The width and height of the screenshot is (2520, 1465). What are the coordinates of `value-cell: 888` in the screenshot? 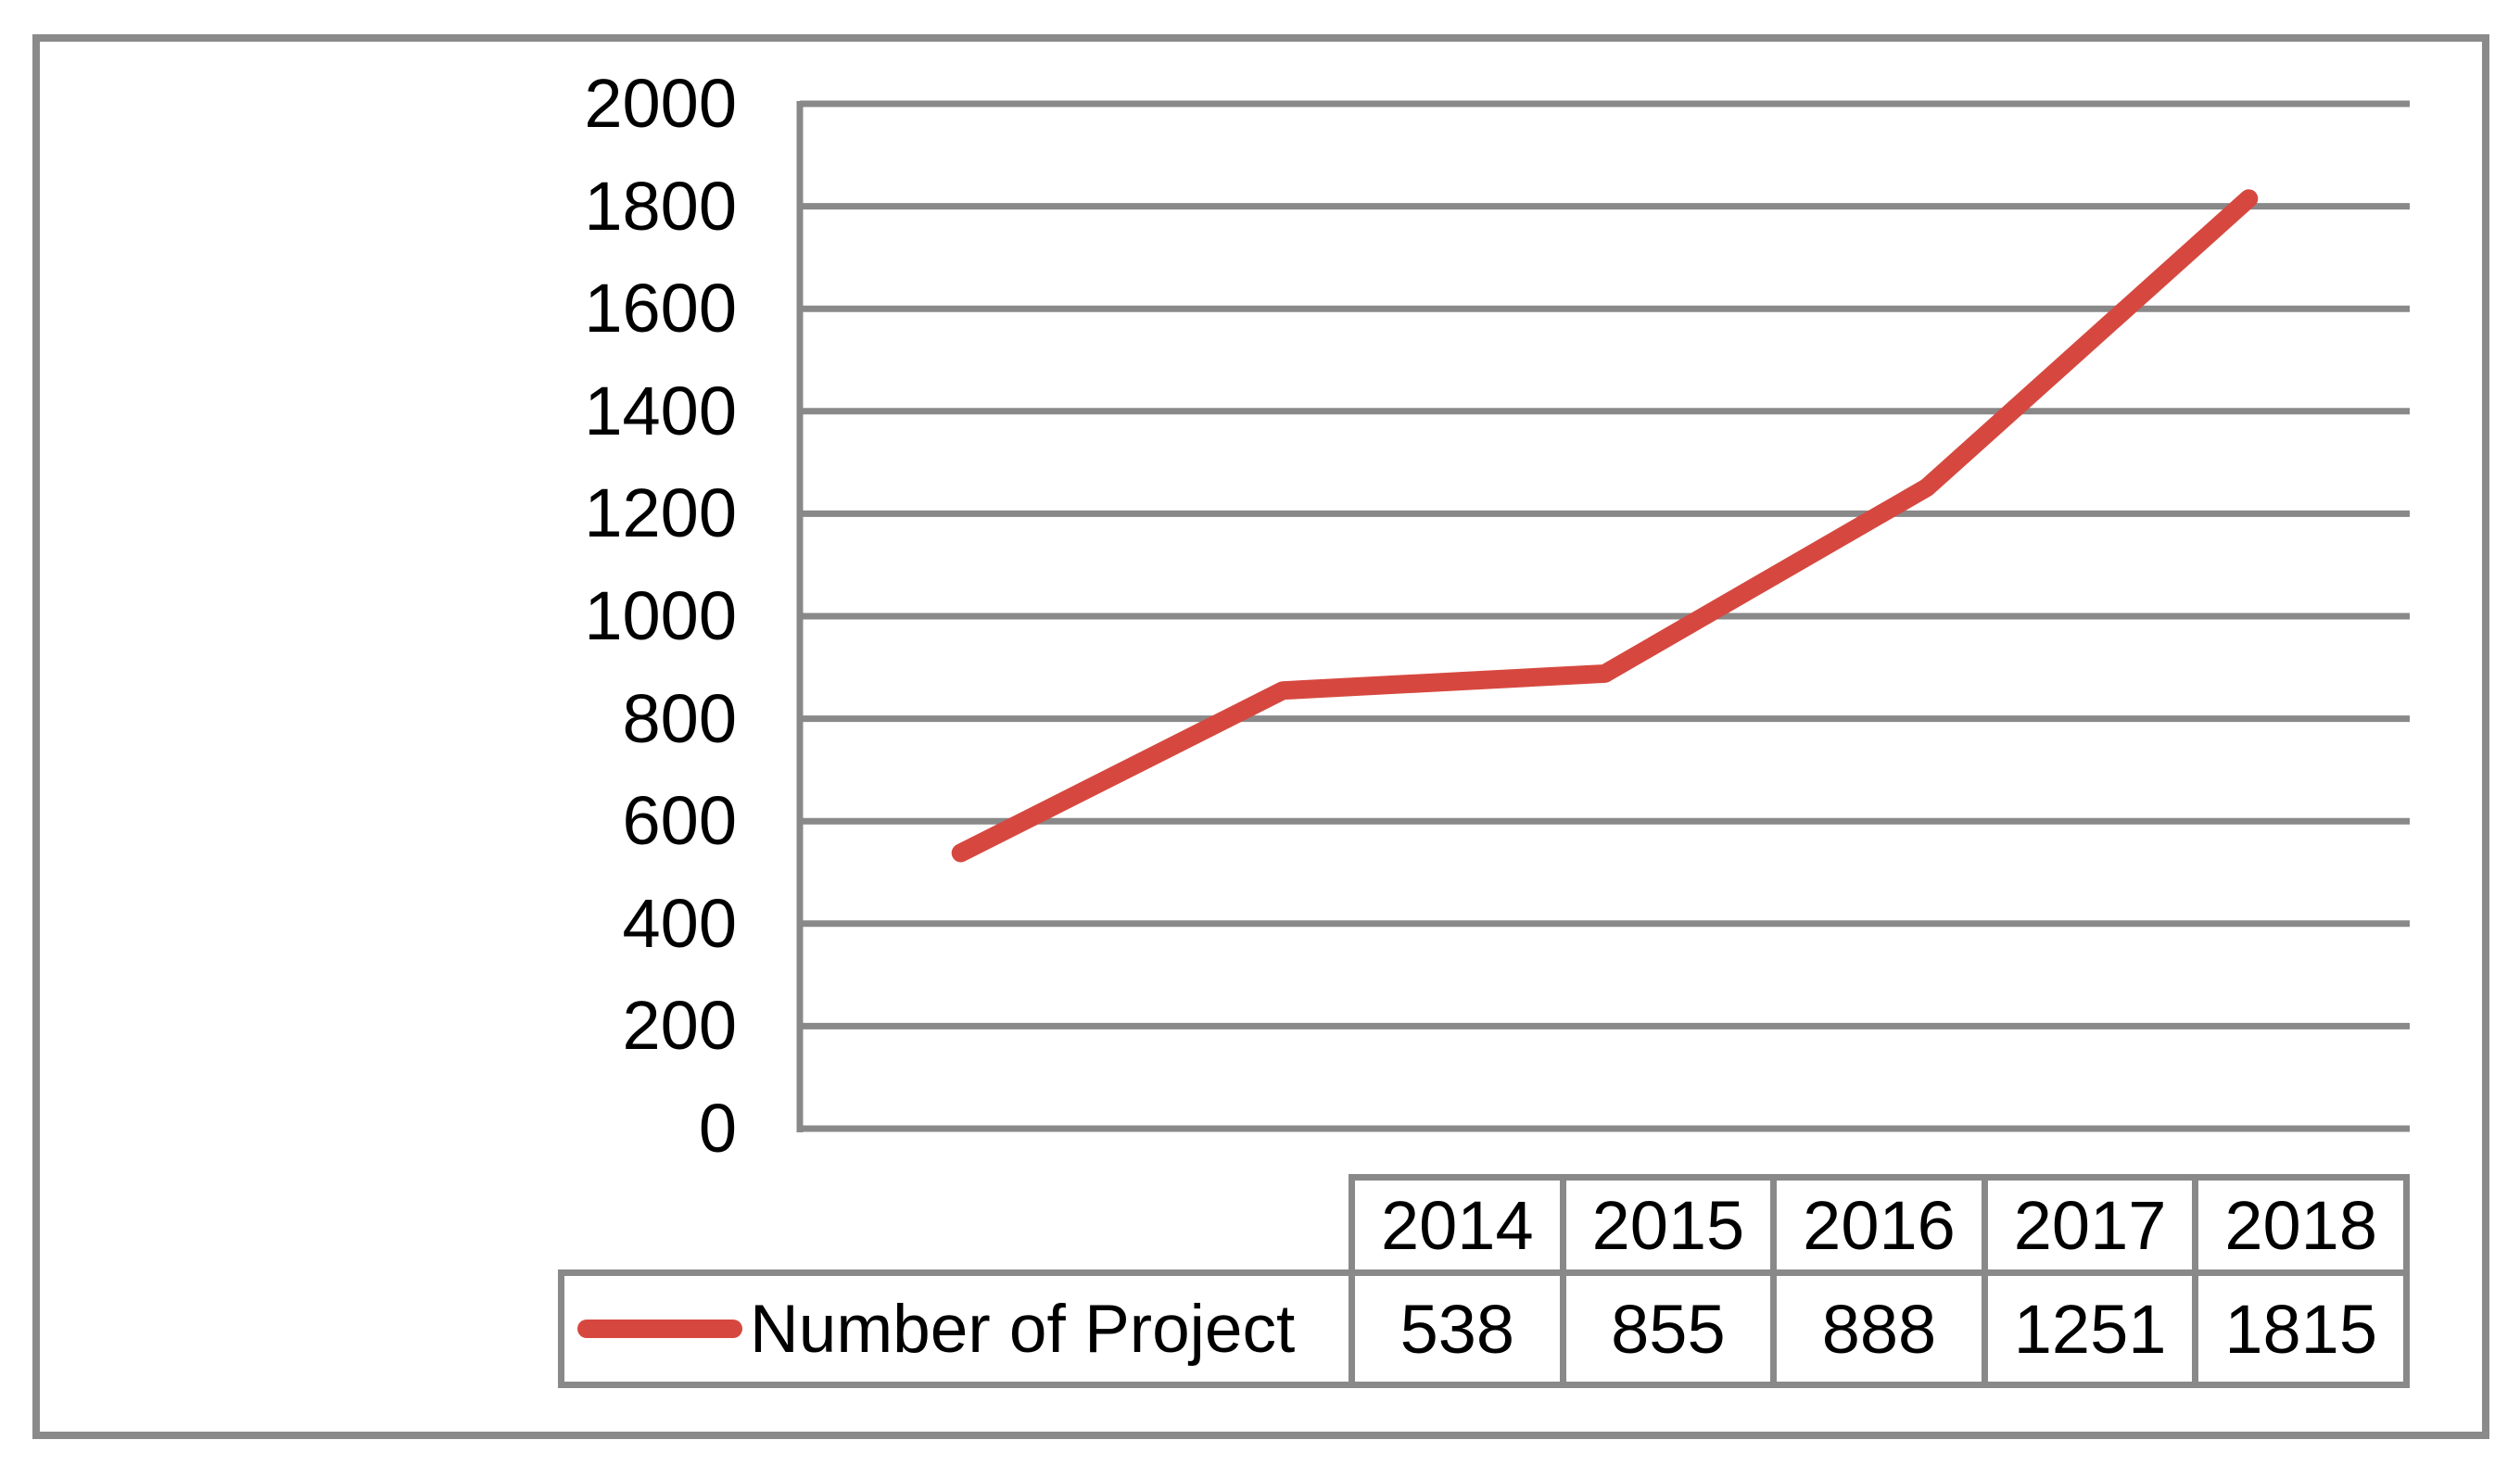 It's located at (1876, 1329).